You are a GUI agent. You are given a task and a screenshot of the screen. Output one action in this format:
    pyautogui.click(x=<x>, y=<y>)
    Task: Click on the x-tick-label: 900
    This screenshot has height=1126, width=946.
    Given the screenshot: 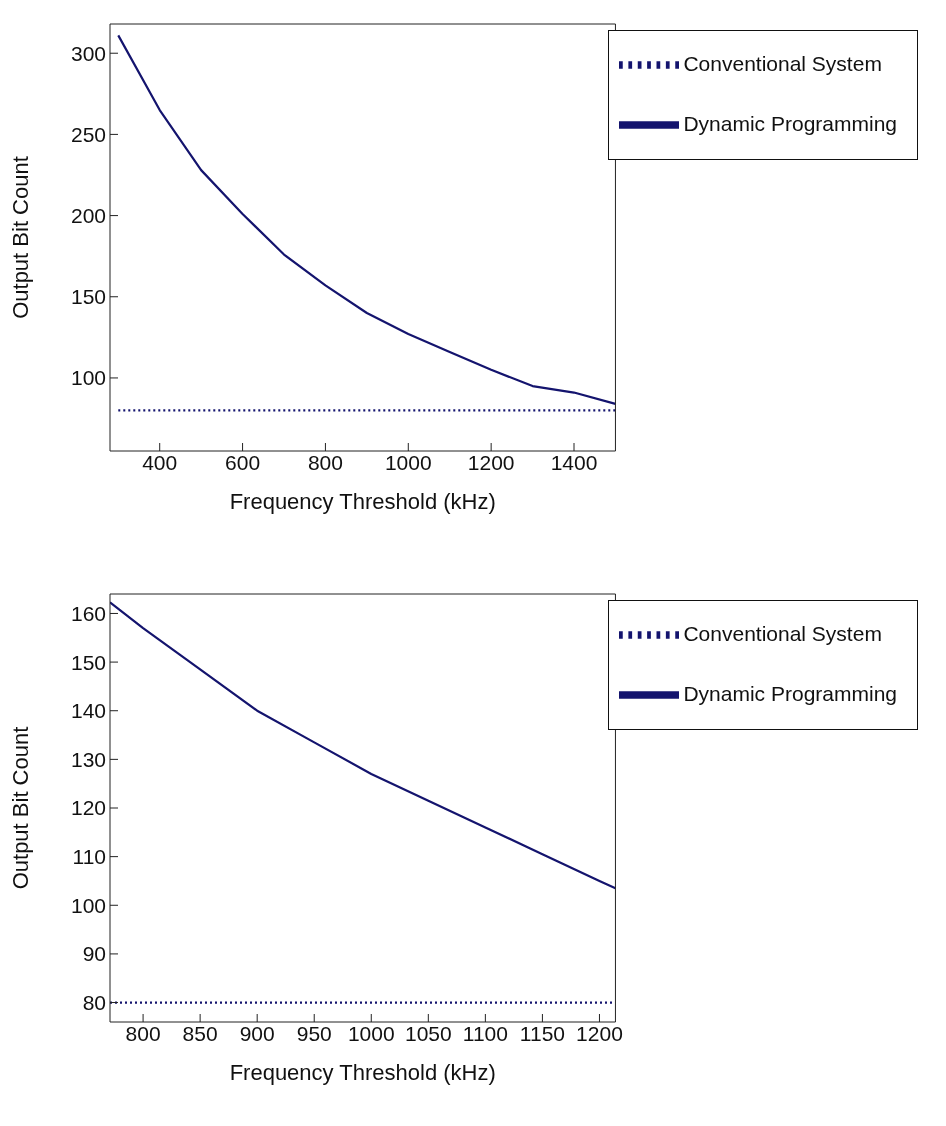 What is the action you would take?
    pyautogui.click(x=257, y=1033)
    